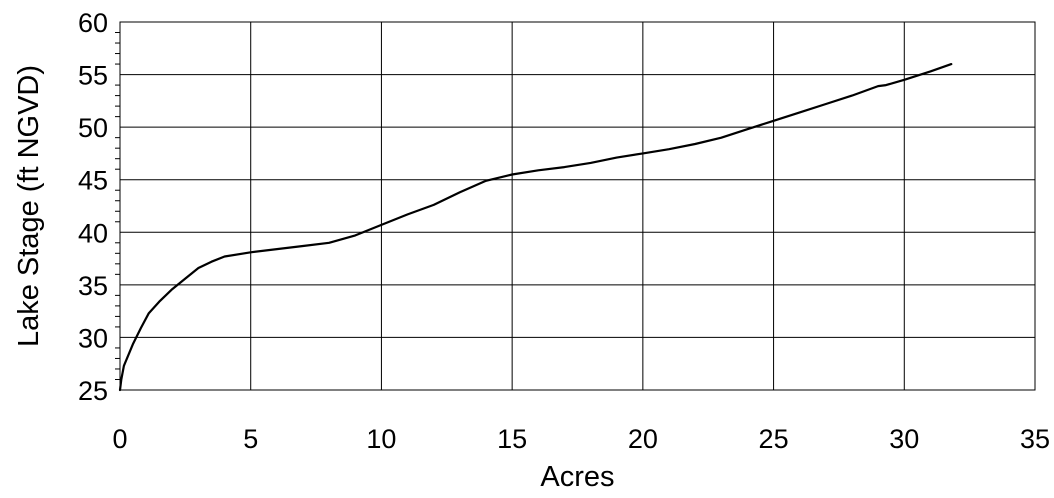  What do you see at coordinates (117, 206) in the screenshot?
I see `y-minor-ticks` at bounding box center [117, 206].